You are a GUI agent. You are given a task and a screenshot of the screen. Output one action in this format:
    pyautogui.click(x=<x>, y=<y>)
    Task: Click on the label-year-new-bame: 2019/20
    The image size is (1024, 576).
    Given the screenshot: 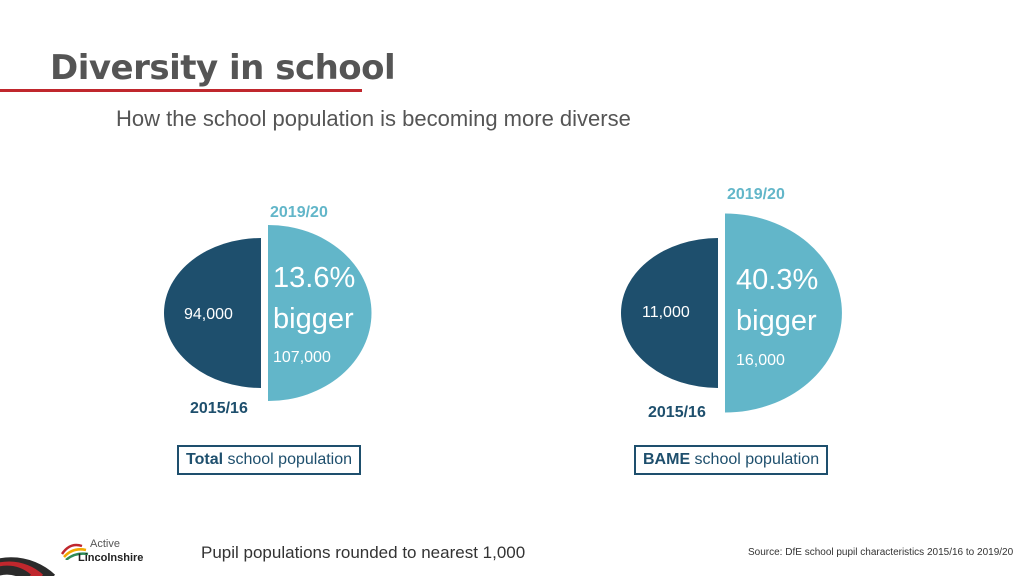 What is the action you would take?
    pyautogui.click(x=756, y=194)
    